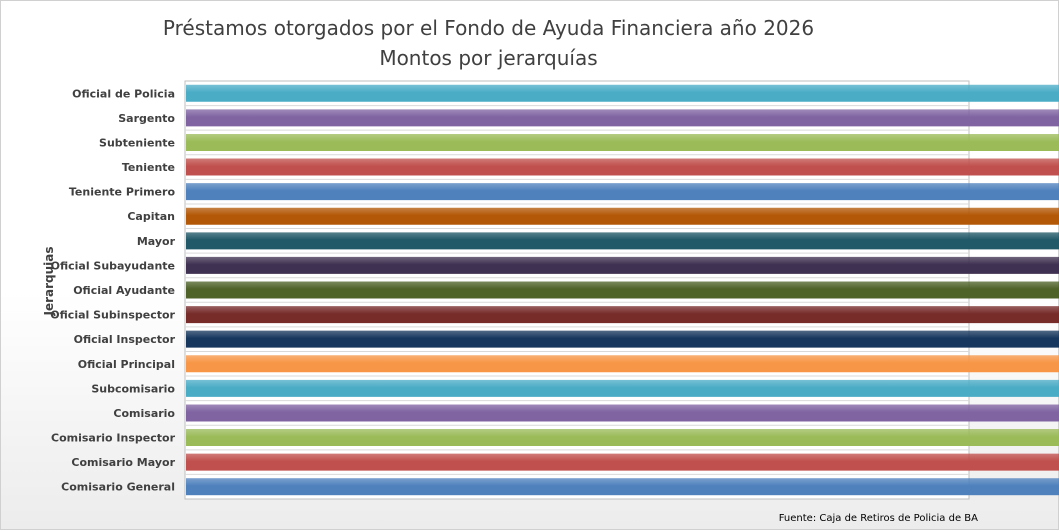 Image resolution: width=1059 pixels, height=531 pixels. Describe the element at coordinates (113, 265) in the screenshot. I see `category-label: Oficial Subayudante` at that location.